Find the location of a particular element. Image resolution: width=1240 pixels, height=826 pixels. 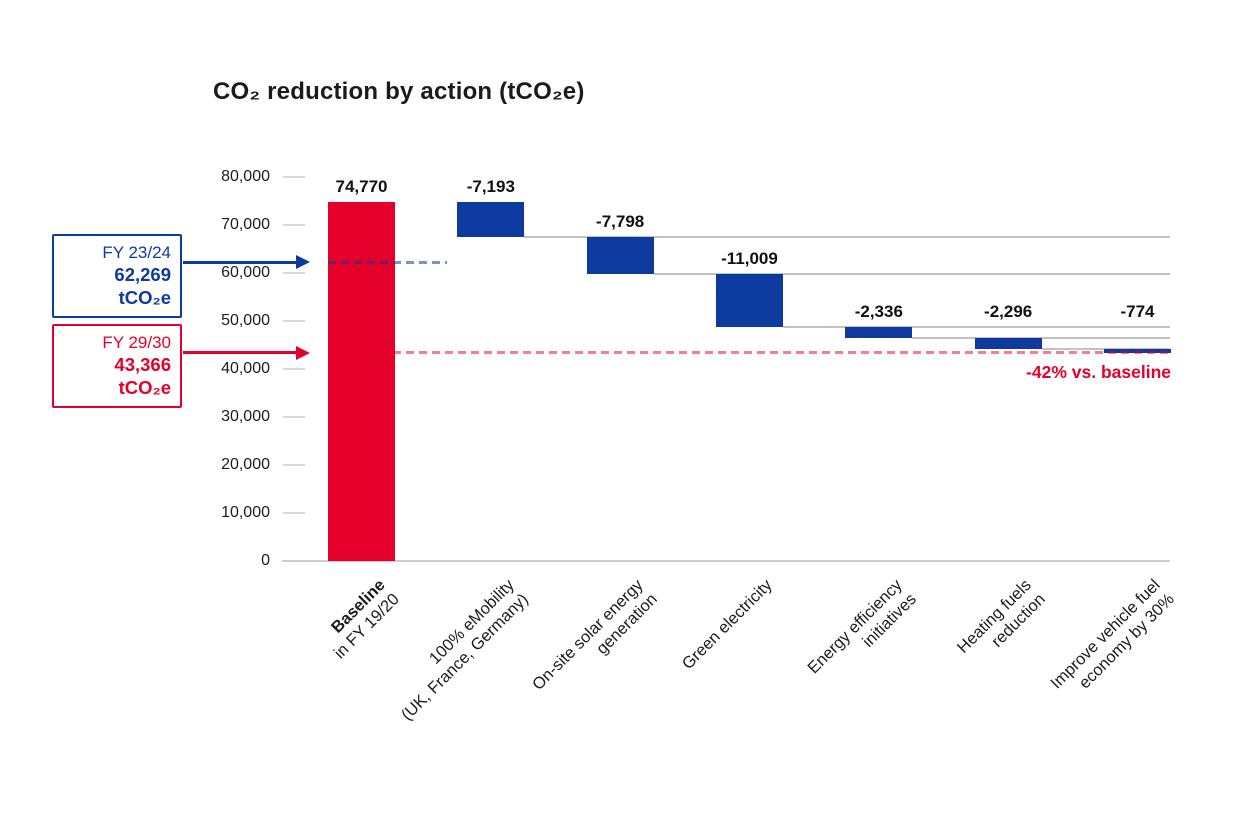

bar-value-label: -2,296 is located at coordinates (1008, 311).